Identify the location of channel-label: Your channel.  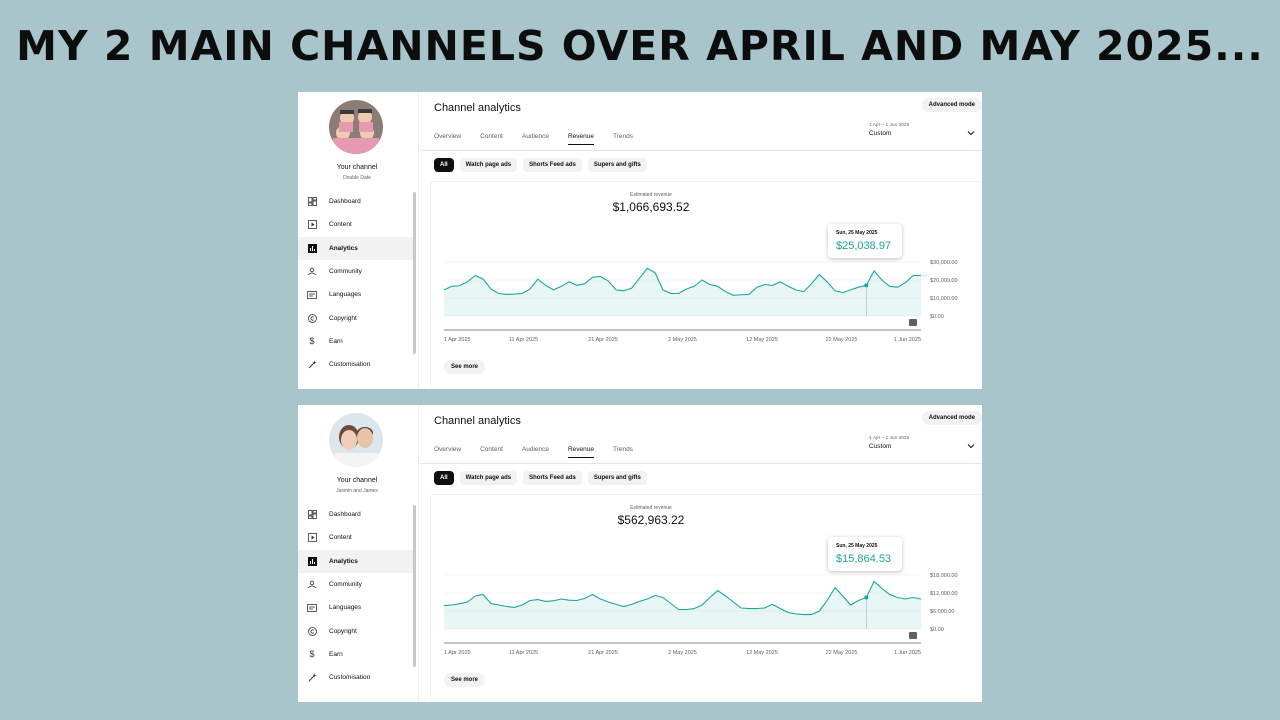
(357, 167).